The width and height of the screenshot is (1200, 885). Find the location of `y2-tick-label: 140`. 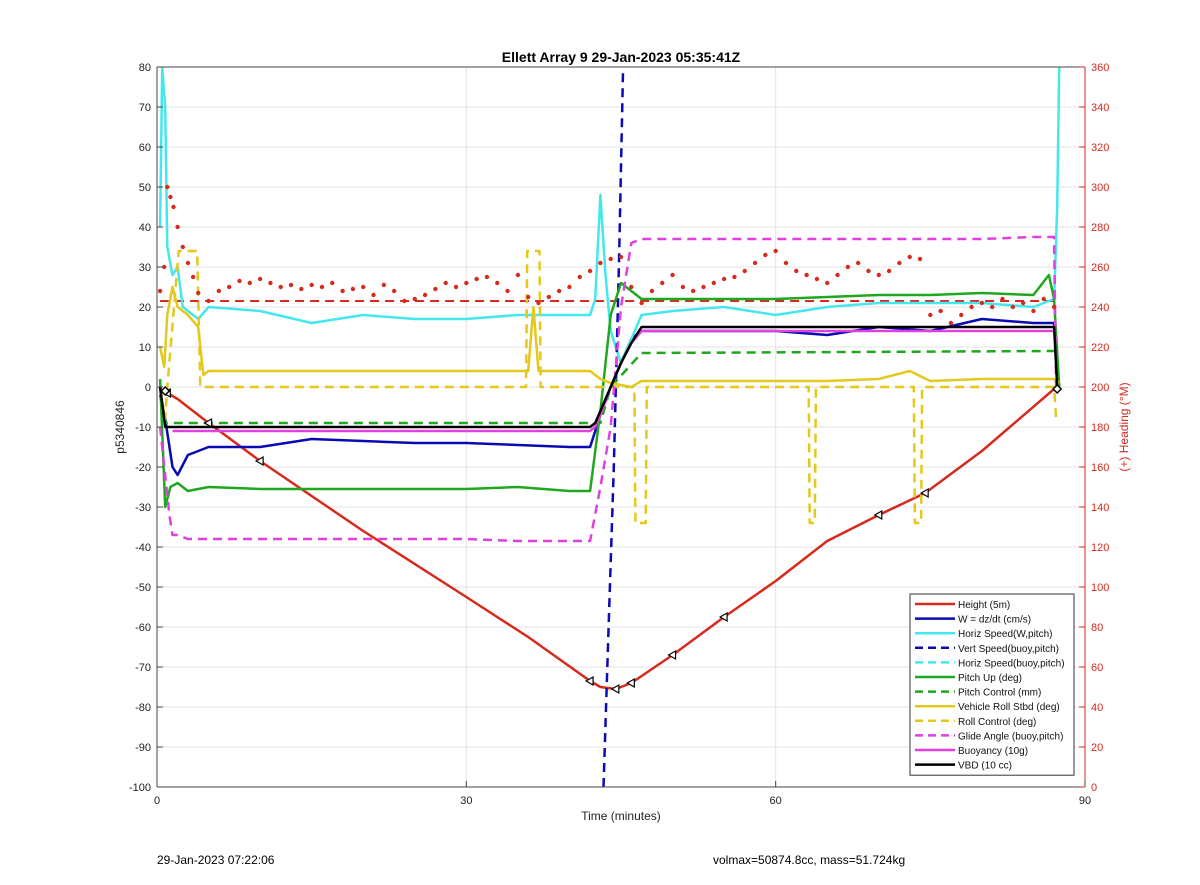

y2-tick-label: 140 is located at coordinates (1100, 508).